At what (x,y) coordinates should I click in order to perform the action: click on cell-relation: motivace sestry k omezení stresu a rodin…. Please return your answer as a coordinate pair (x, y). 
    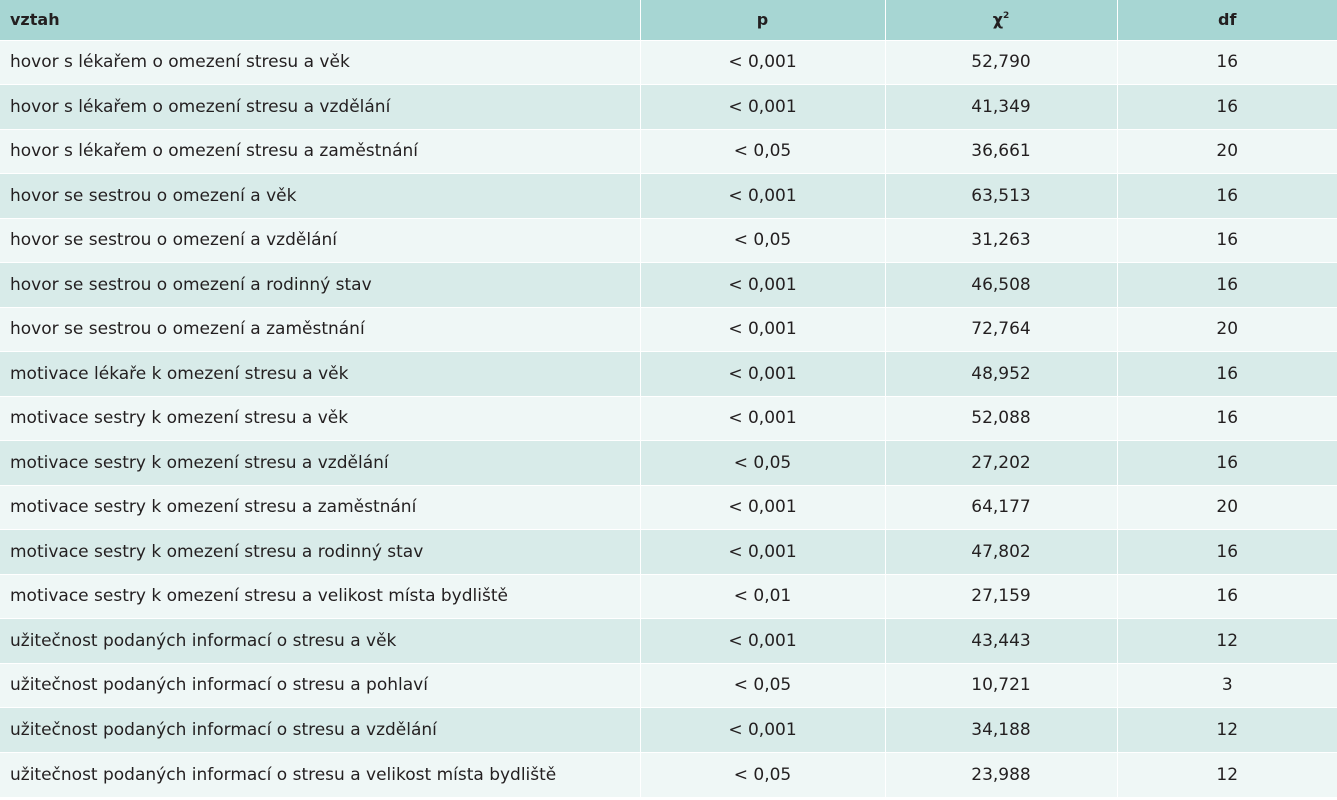
    Looking at the image, I should click on (320, 551).